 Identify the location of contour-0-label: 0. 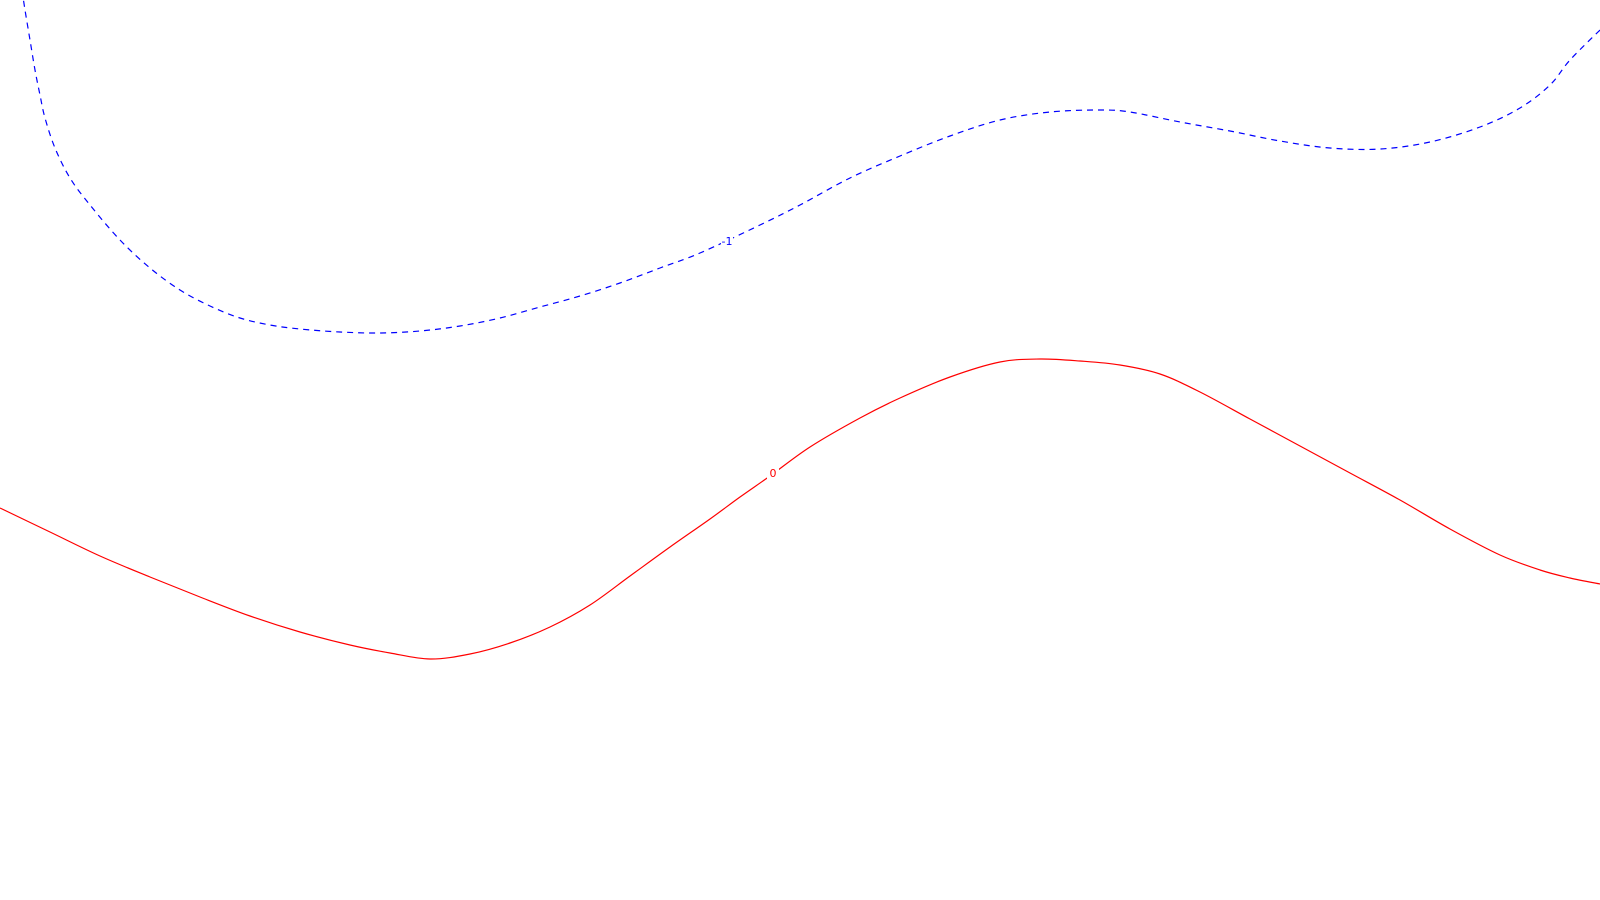
(773, 473).